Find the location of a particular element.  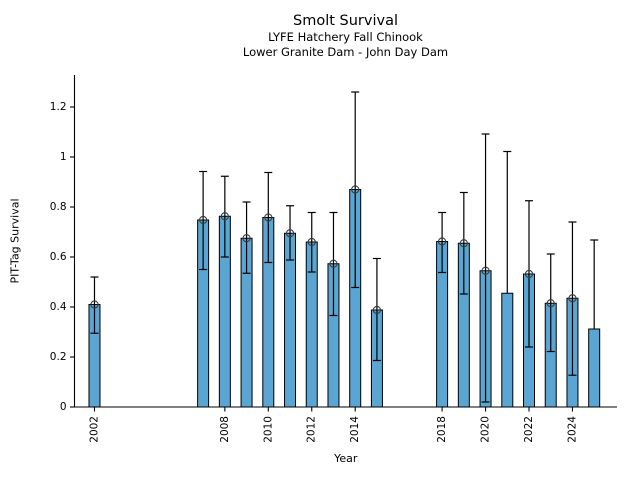

y-tick-label: 1.2 is located at coordinates (58, 107).